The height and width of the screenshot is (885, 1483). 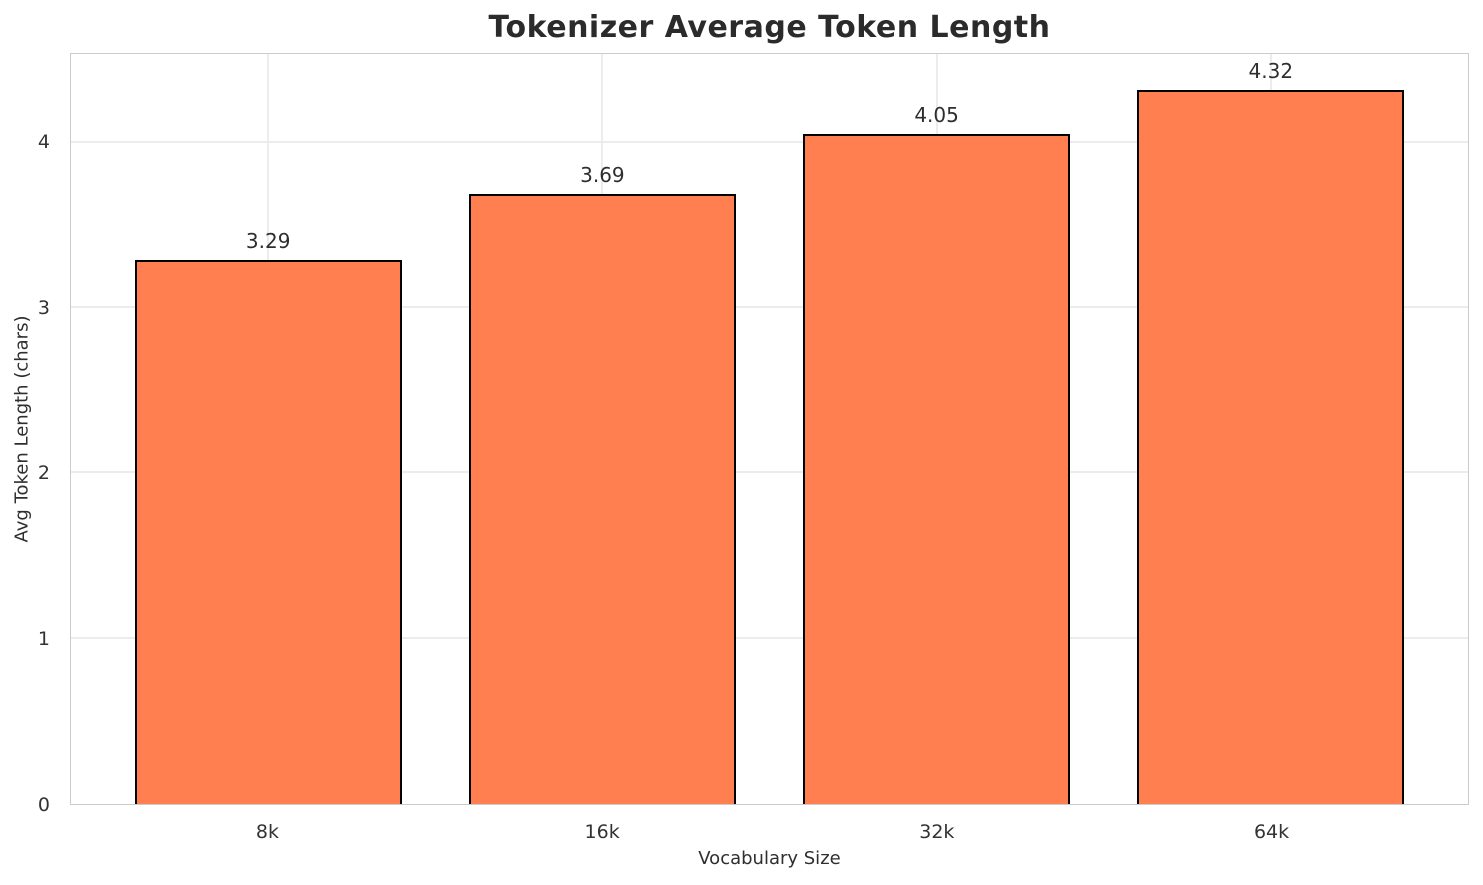 What do you see at coordinates (602, 832) in the screenshot?
I see `x-tick-label: 16k` at bounding box center [602, 832].